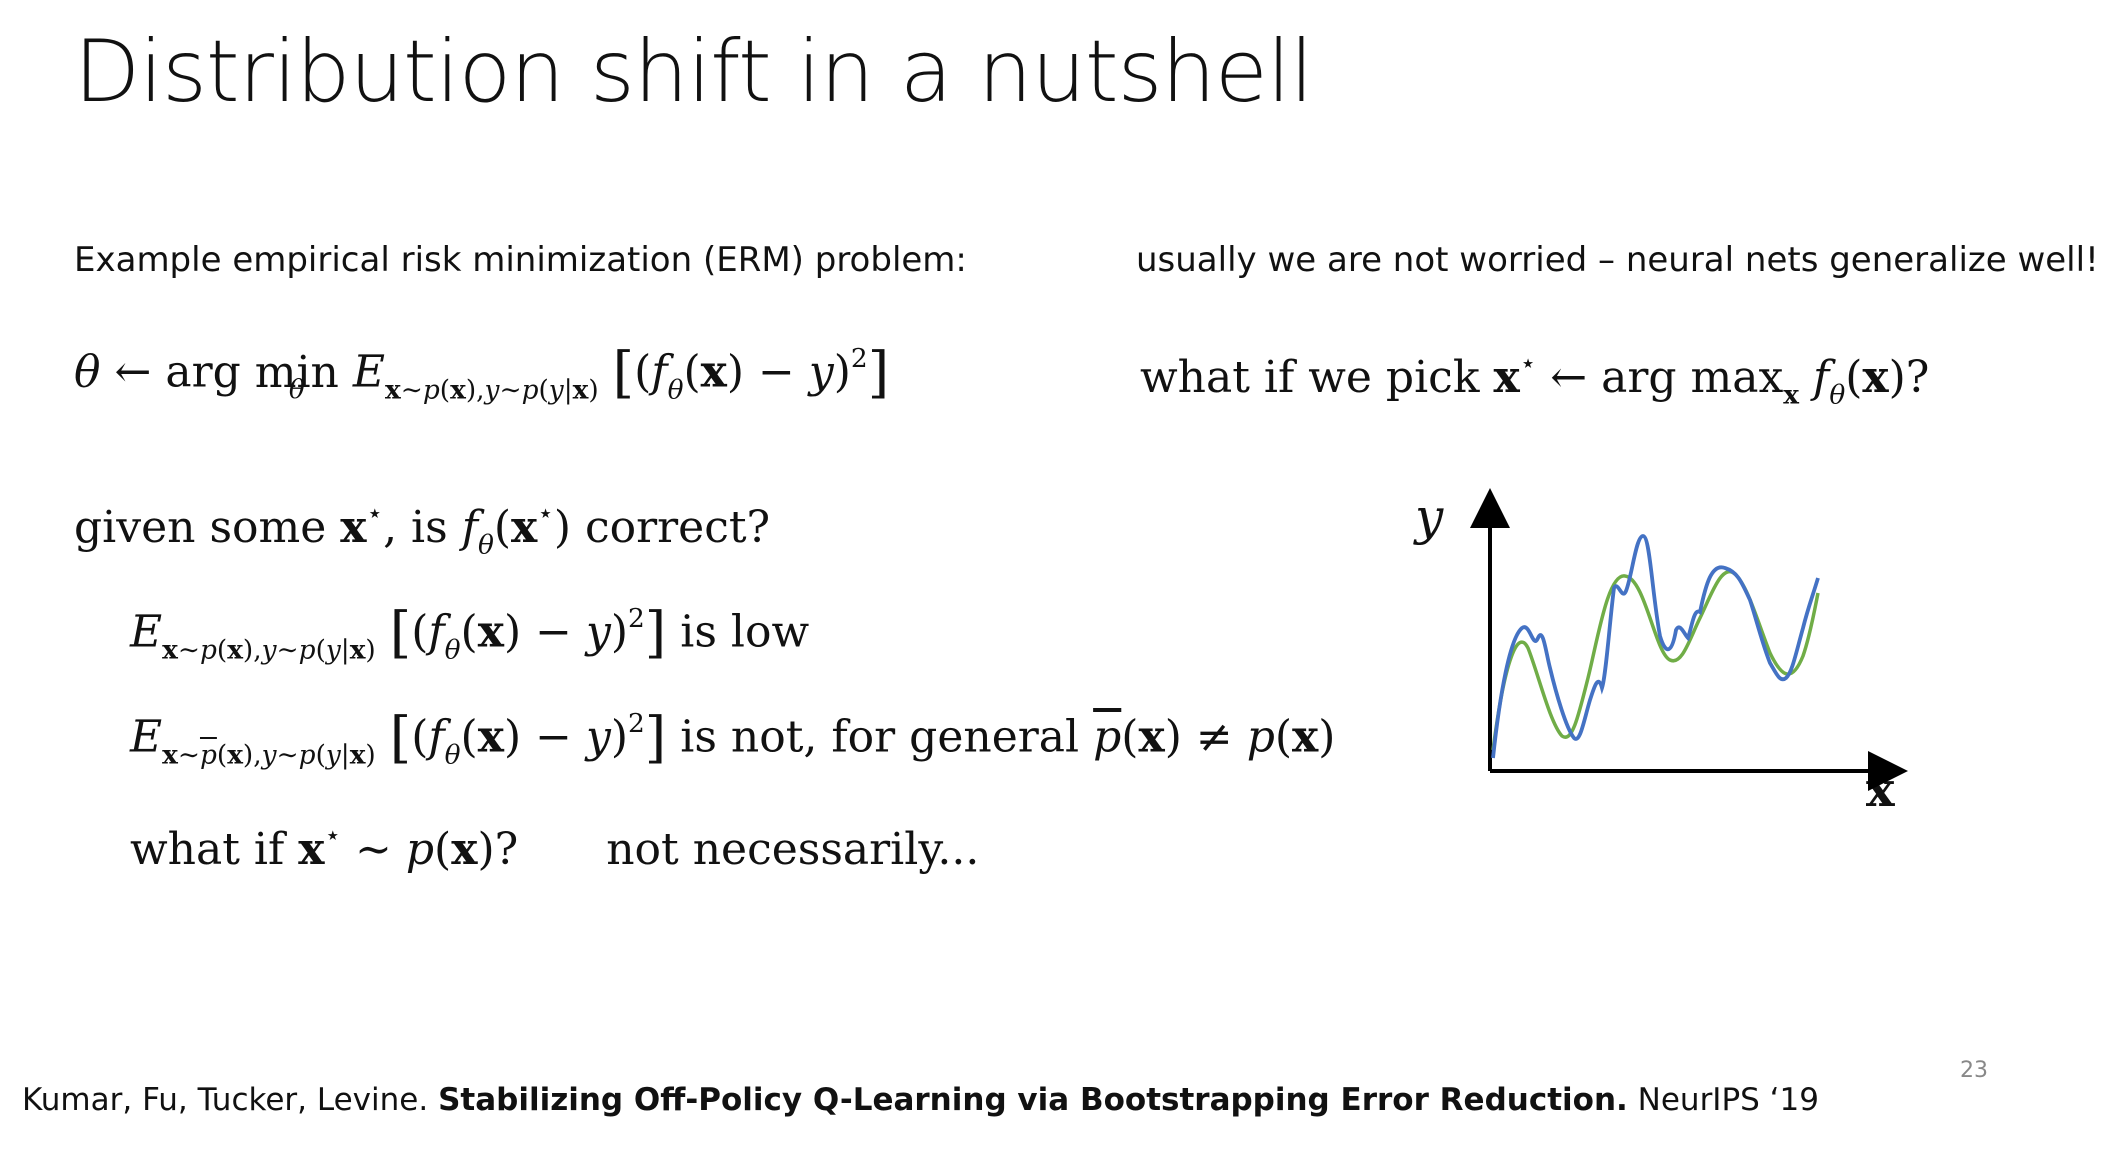 The image size is (2106, 1160). I want to click on model-fit-curve, so click(1655, 646).